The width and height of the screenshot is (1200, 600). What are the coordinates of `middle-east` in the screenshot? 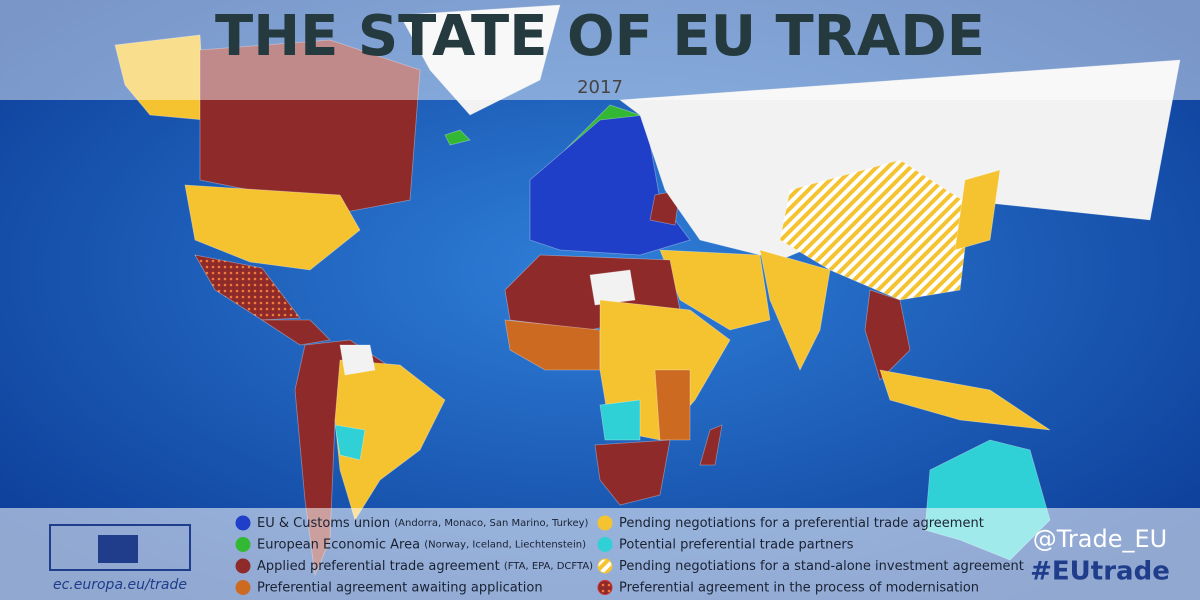 It's located at (715, 290).